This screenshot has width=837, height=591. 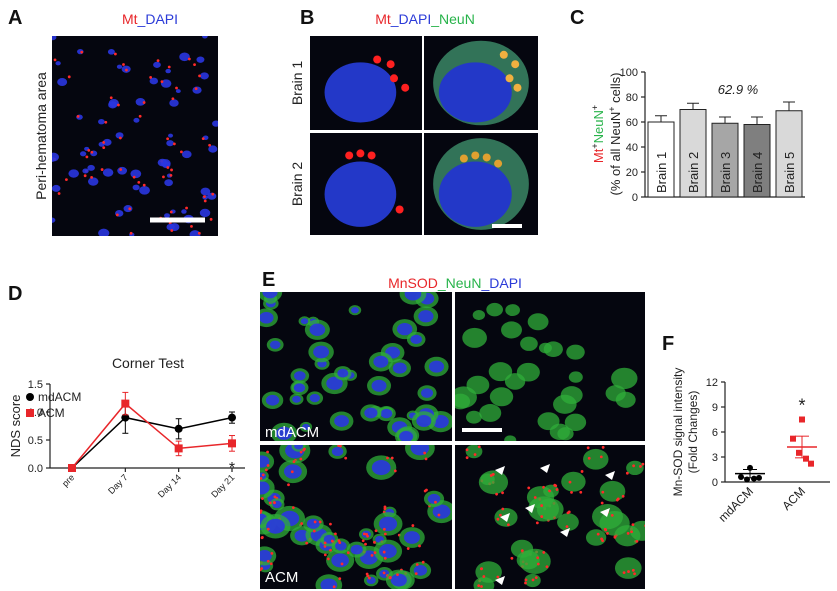 I want to click on y-tick-label: 0, so click(x=635, y=198).